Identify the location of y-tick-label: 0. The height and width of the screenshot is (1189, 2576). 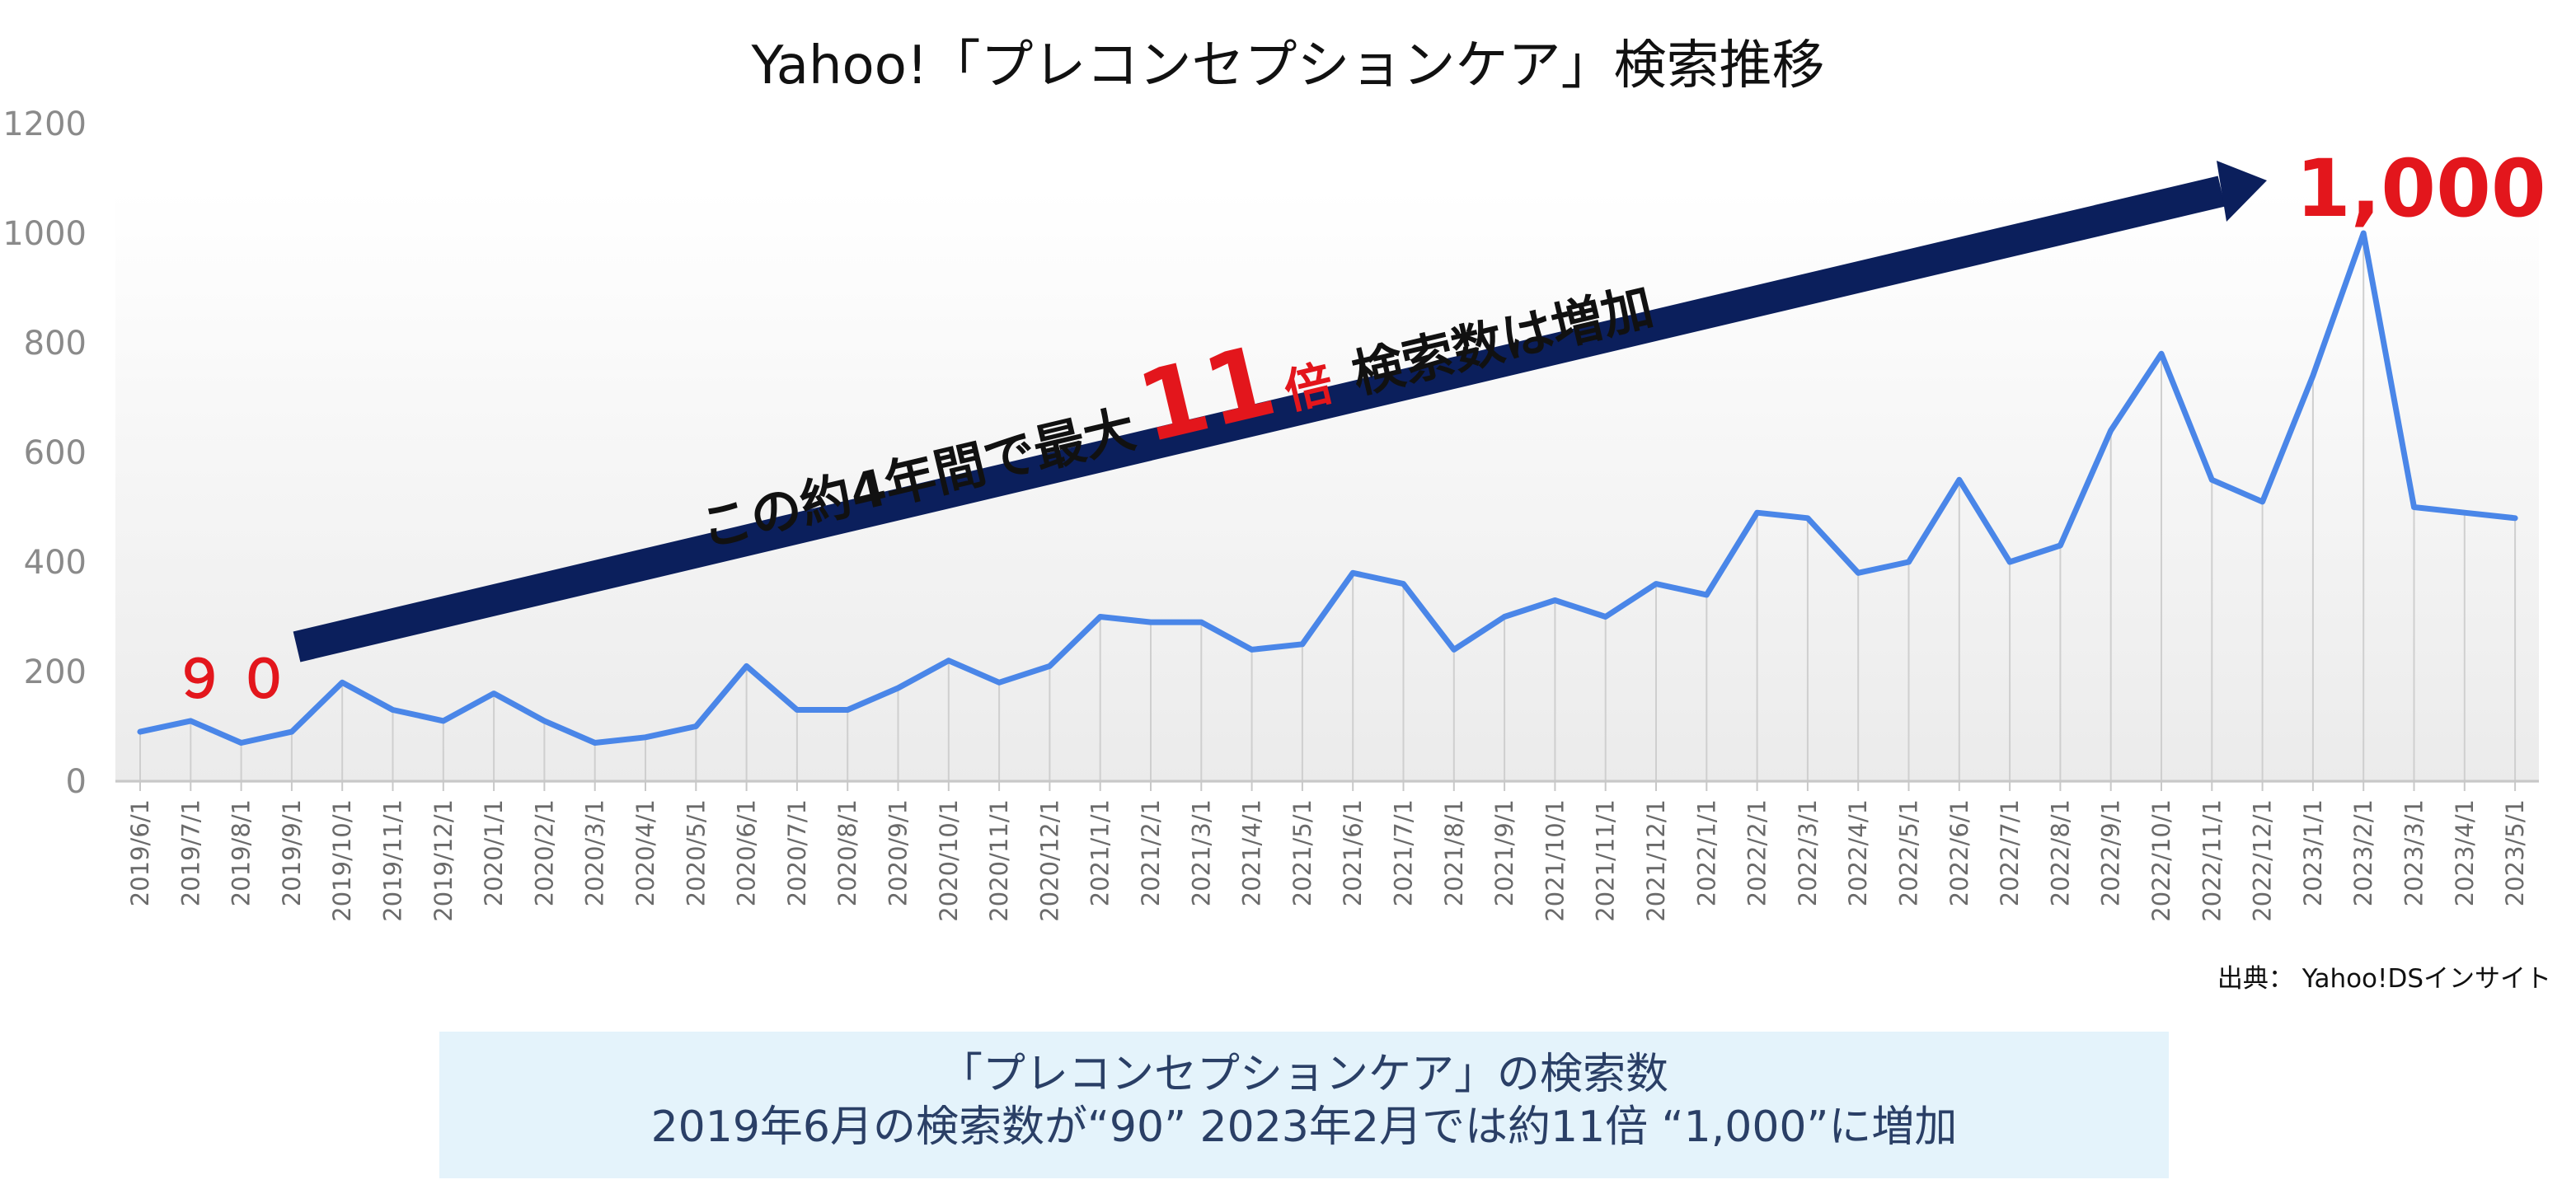
(77, 782).